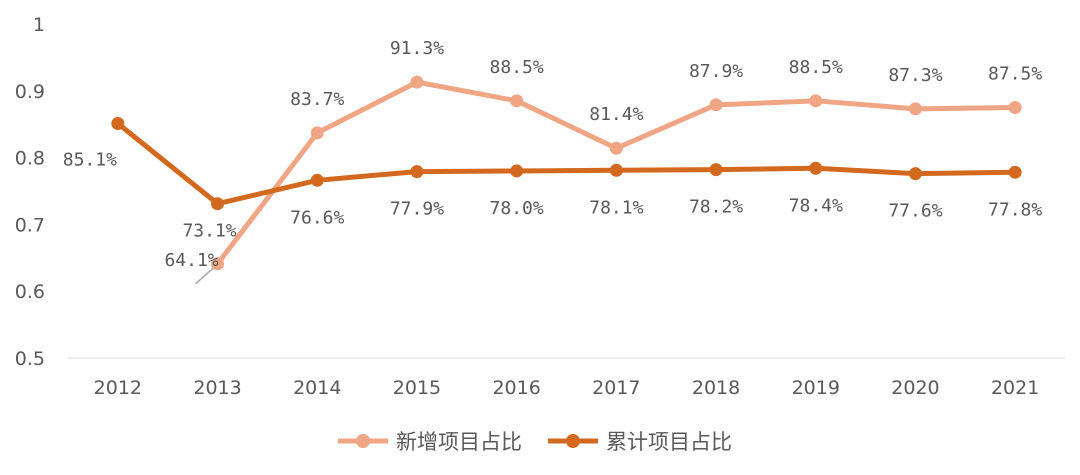 Image resolution: width=1080 pixels, height=475 pixels. Describe the element at coordinates (417, 209) in the screenshot. I see `data-label: 77.9%` at that location.